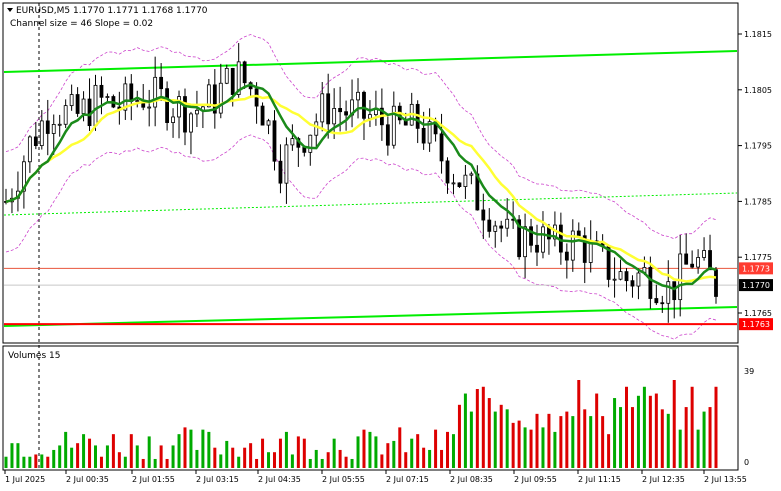 This screenshot has height=491, width=781. Describe the element at coordinates (746, 462) in the screenshot. I see `volume-axis-zero: 0` at that location.